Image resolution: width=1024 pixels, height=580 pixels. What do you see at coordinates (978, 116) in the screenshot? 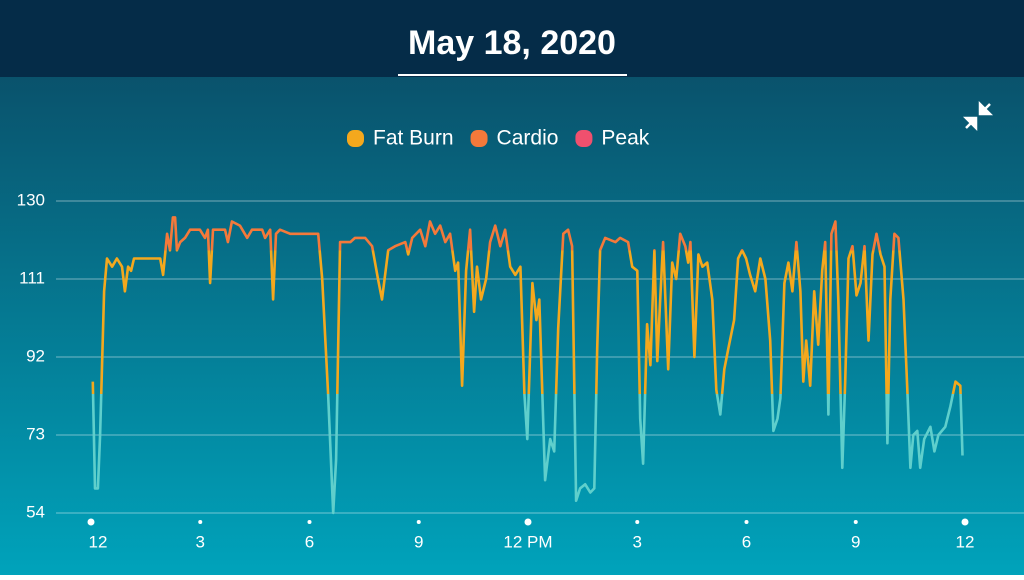
I see `collapse-icon` at bounding box center [978, 116].